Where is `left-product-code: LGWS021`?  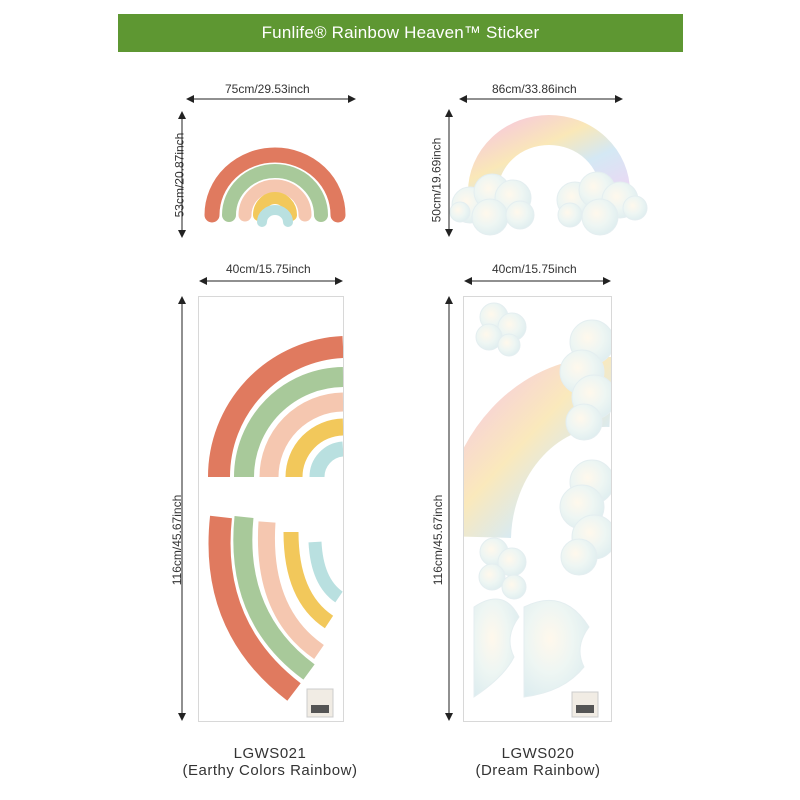
left-product-code: LGWS021 is located at coordinates (270, 753).